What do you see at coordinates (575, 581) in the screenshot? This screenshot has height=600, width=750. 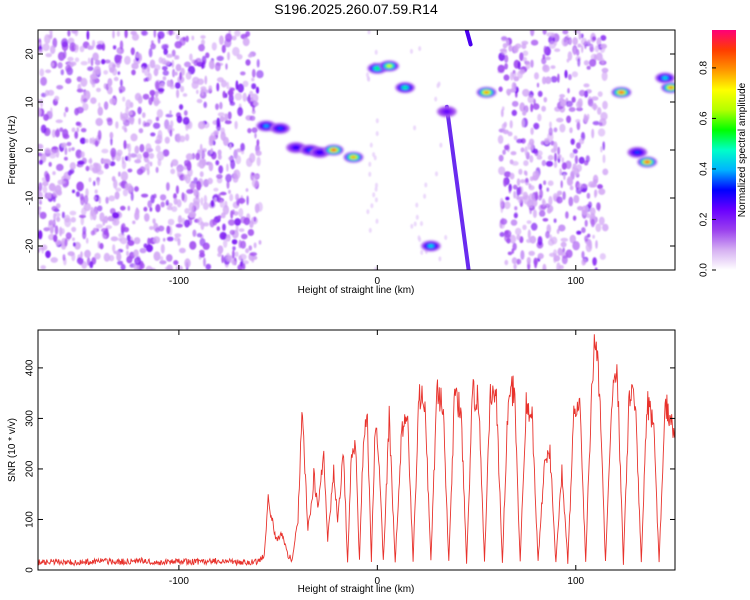 I see `snr-x-tick-label: 100` at bounding box center [575, 581].